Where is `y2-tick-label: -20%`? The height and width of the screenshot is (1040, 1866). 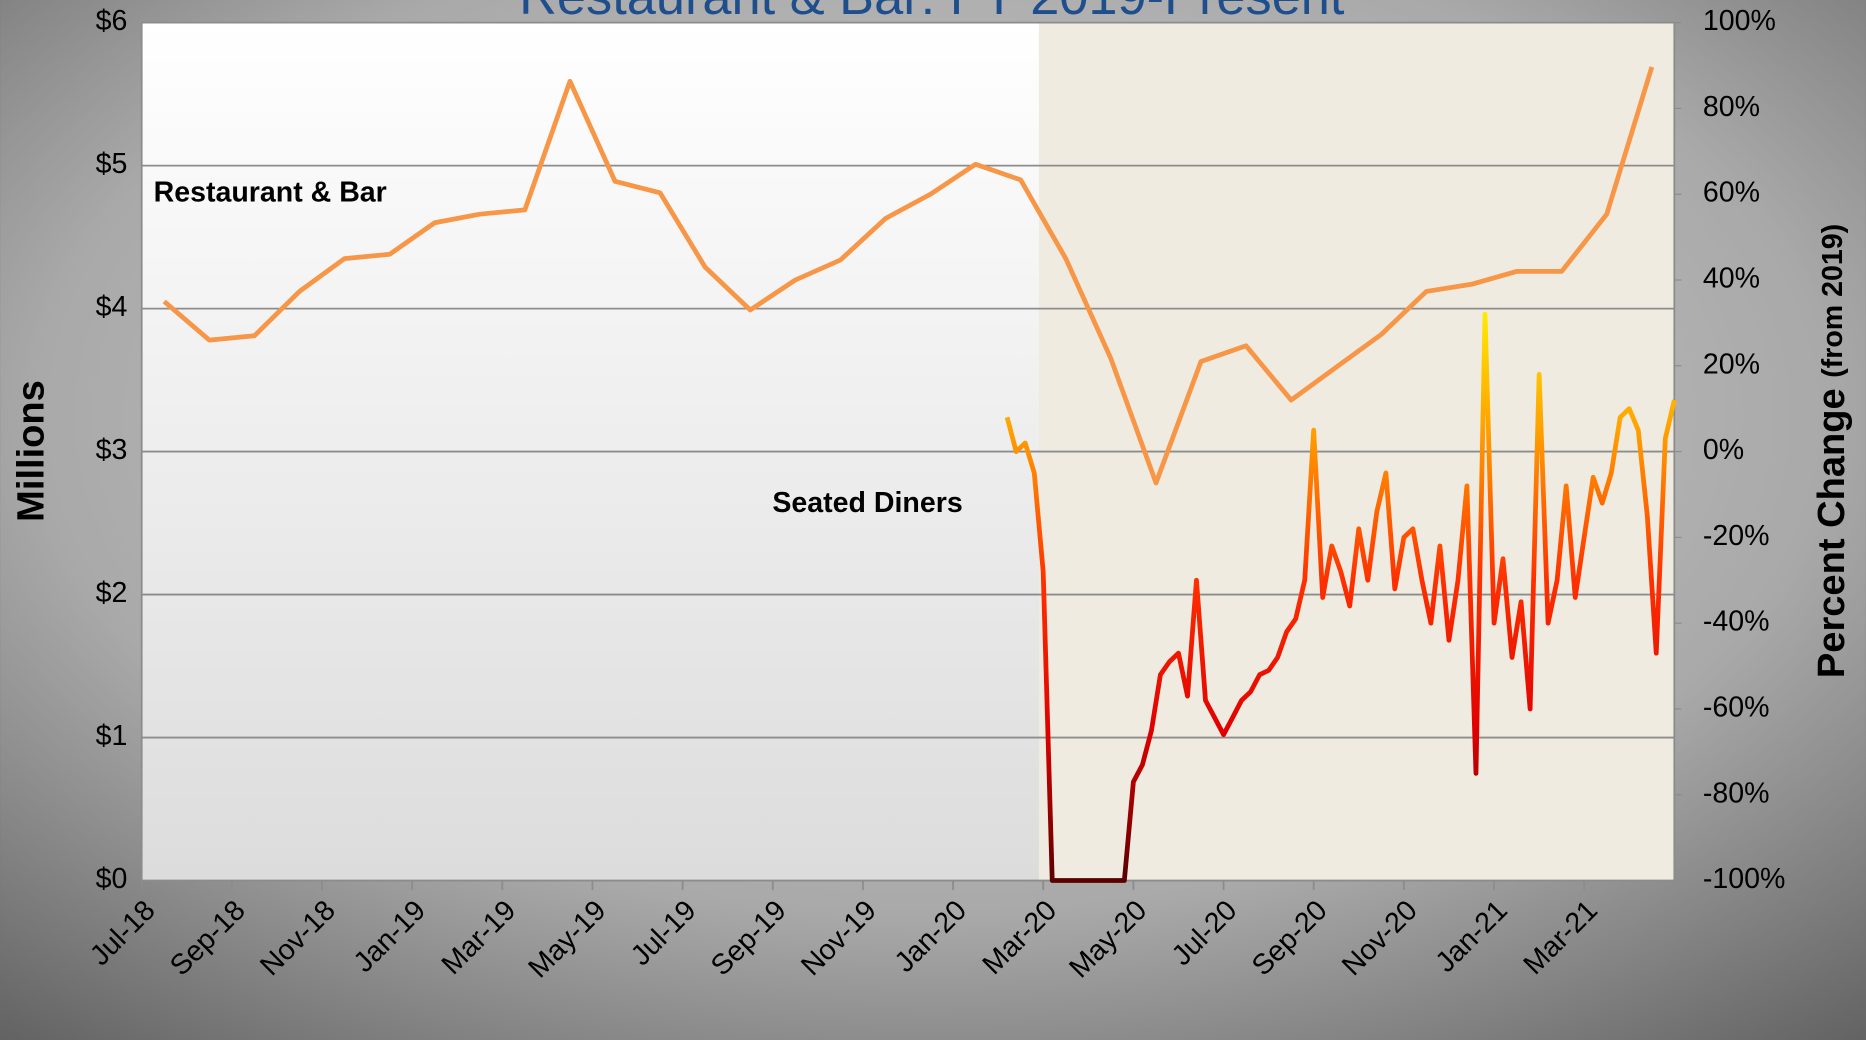
y2-tick-label: -20% is located at coordinates (1736, 536).